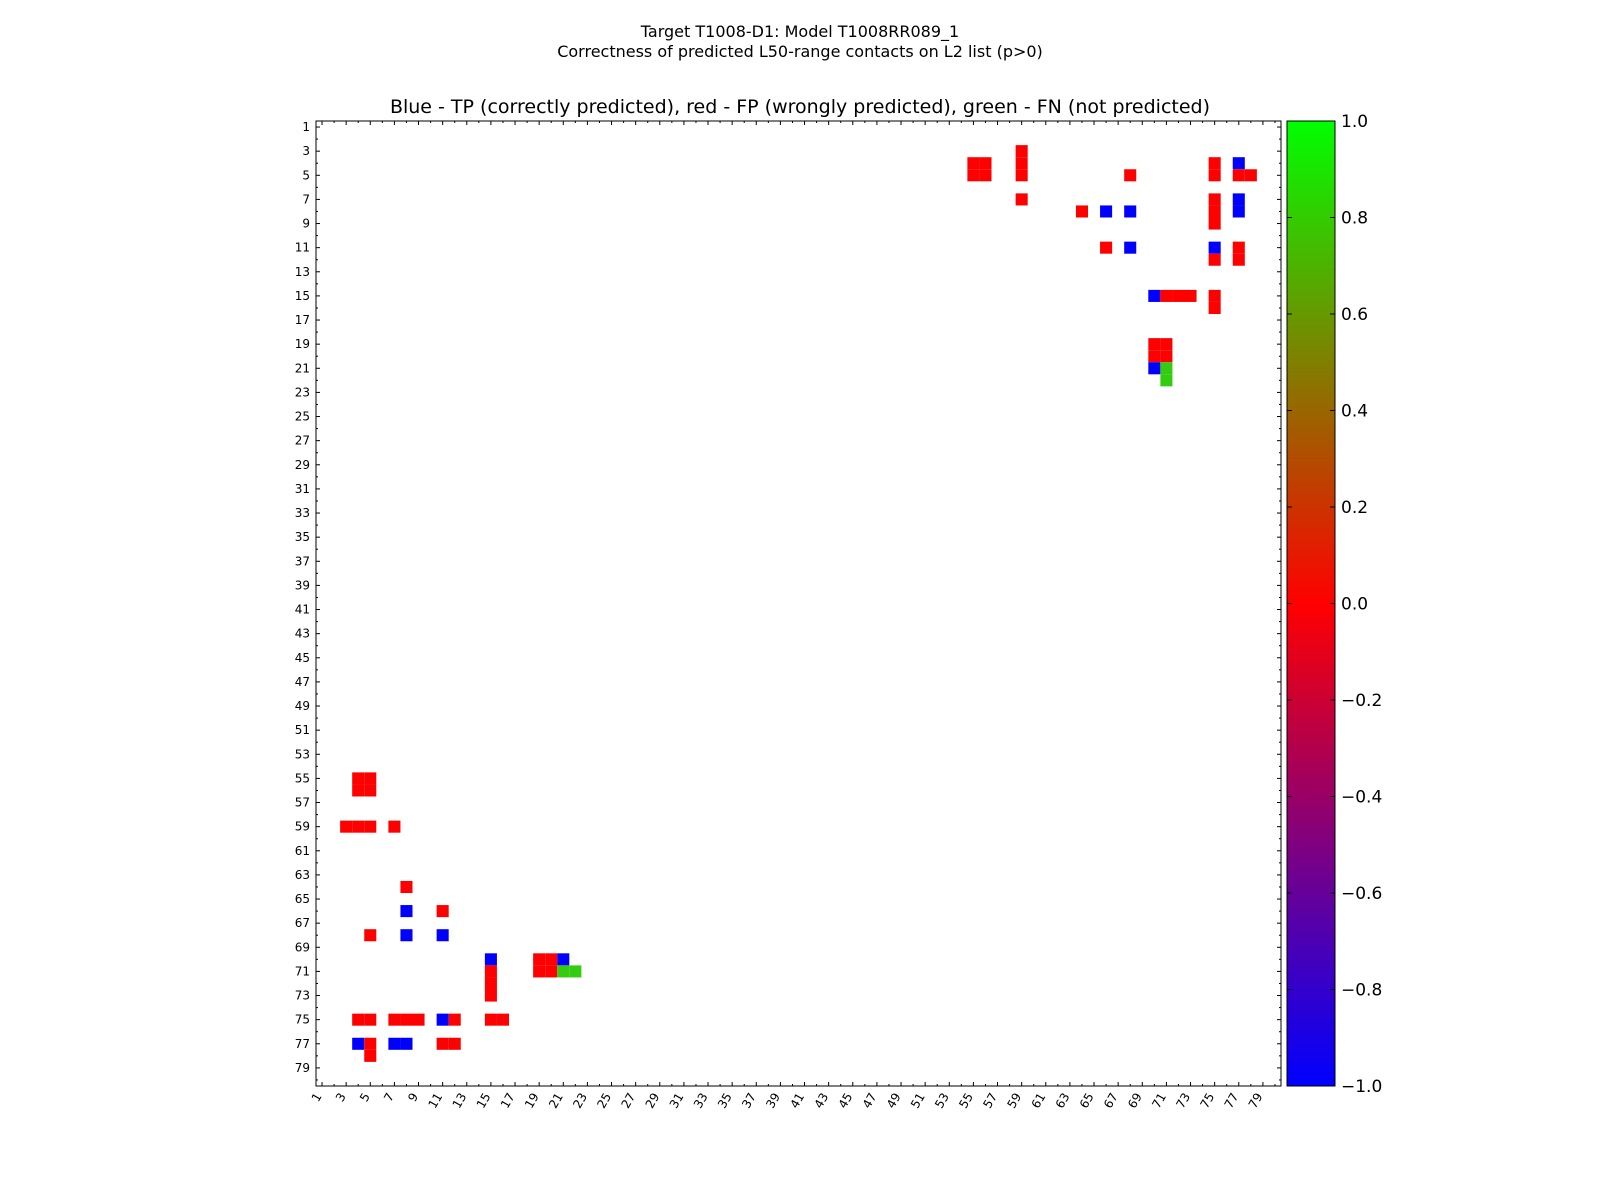 This screenshot has width=1600, height=1200. Describe the element at coordinates (870, 1101) in the screenshot. I see `x-tick-label: 47` at that location.